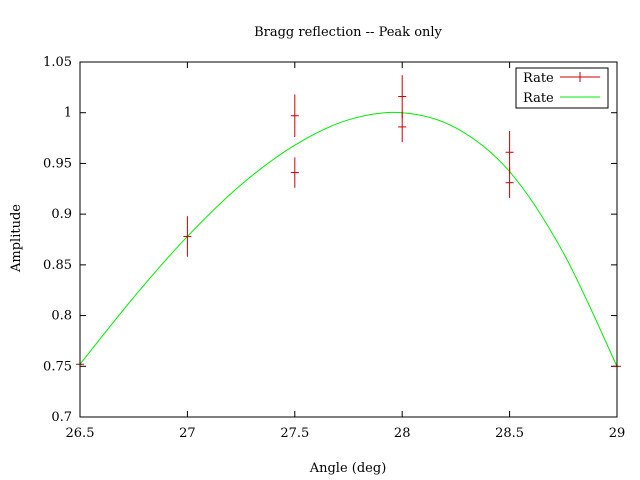 The height and width of the screenshot is (480, 640). I want to click on x-axis-label: Angle (deg), so click(348, 468).